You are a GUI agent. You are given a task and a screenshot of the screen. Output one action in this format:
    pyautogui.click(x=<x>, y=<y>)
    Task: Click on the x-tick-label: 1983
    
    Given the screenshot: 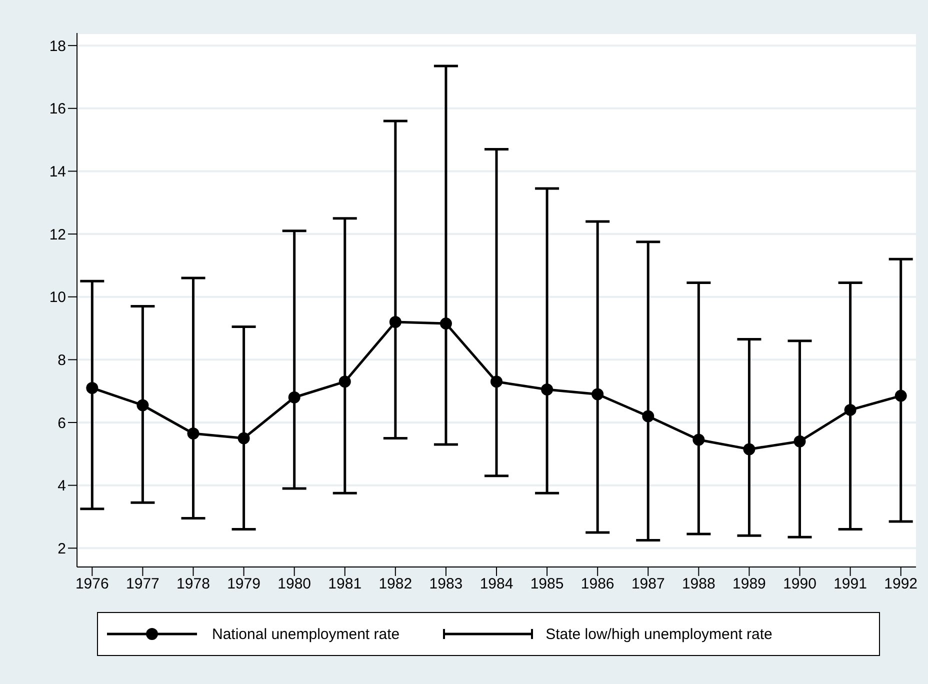 What is the action you would take?
    pyautogui.click(x=446, y=584)
    